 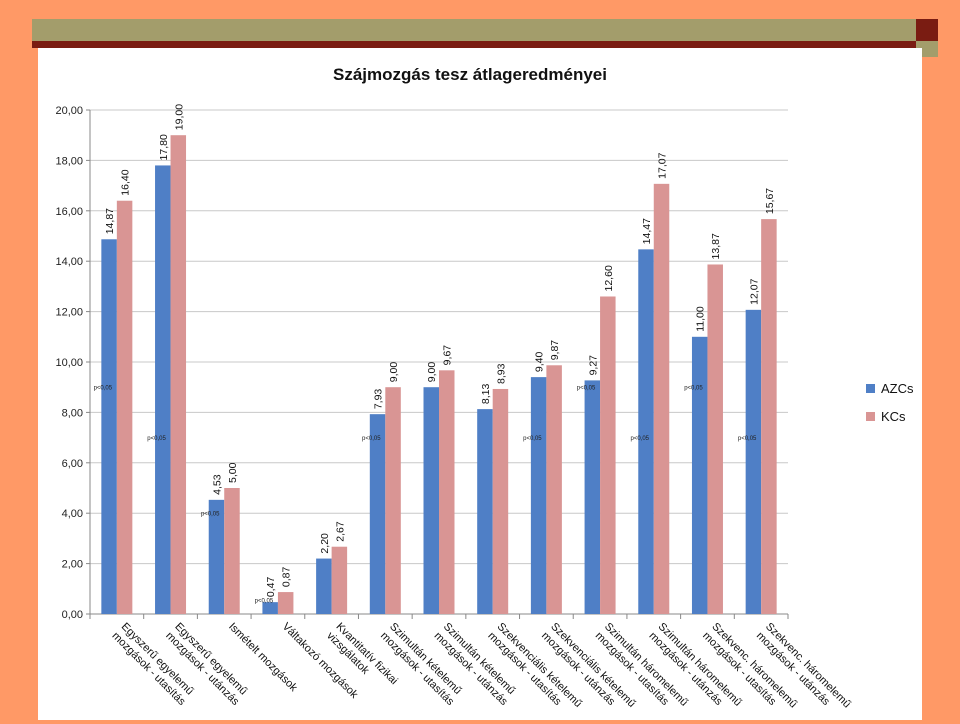 I want to click on y-tick-label: 2,00, so click(x=72, y=565).